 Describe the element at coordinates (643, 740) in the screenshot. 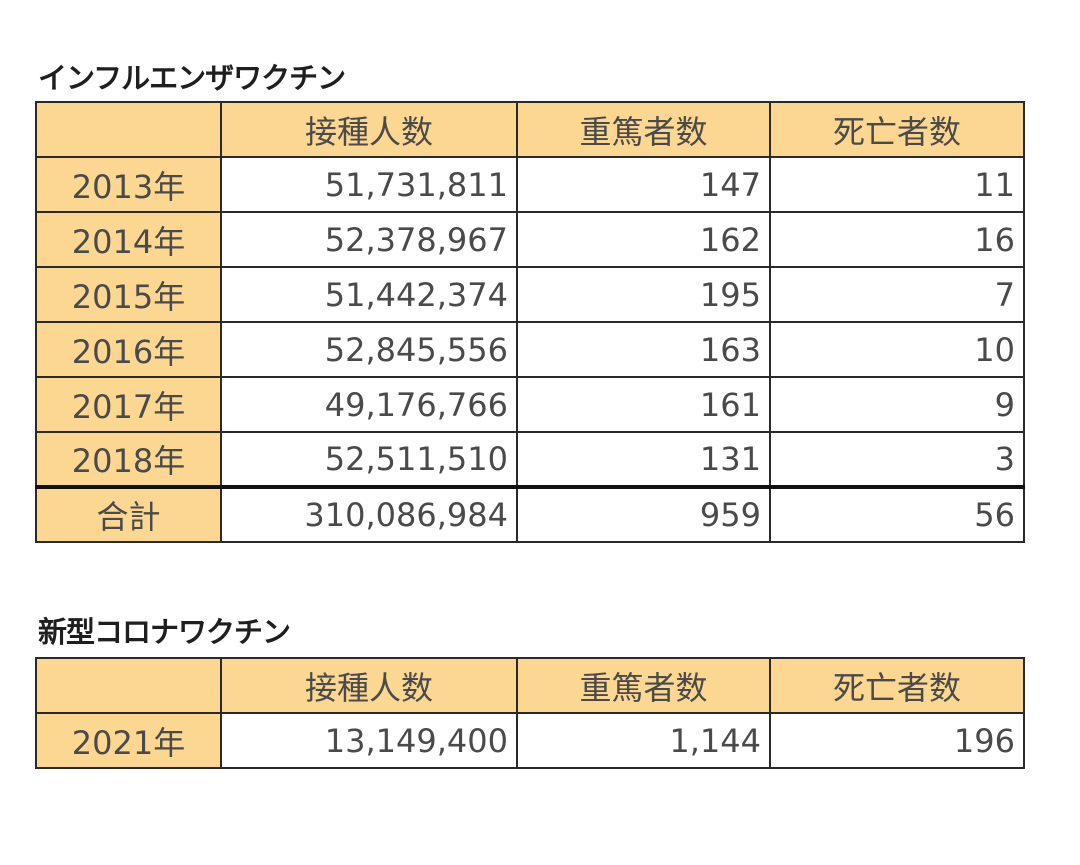

I see `row-serious: 1,144` at that location.